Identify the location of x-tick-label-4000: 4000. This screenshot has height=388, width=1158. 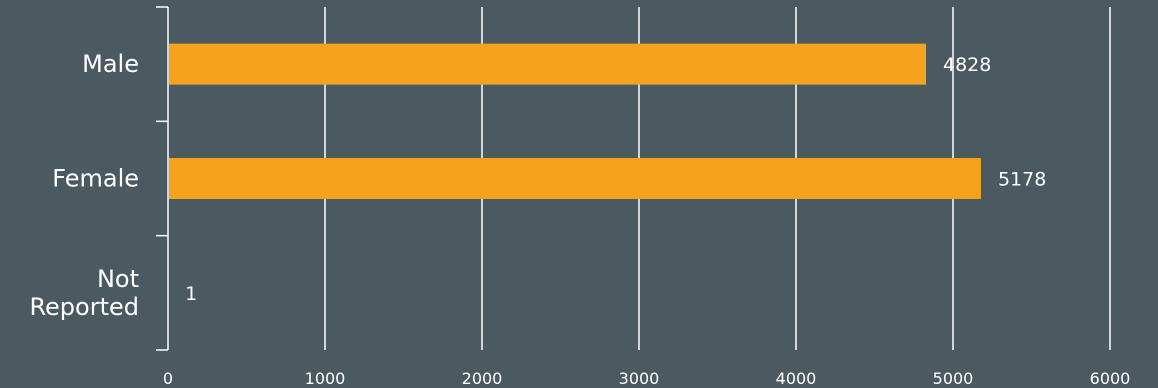
(796, 378).